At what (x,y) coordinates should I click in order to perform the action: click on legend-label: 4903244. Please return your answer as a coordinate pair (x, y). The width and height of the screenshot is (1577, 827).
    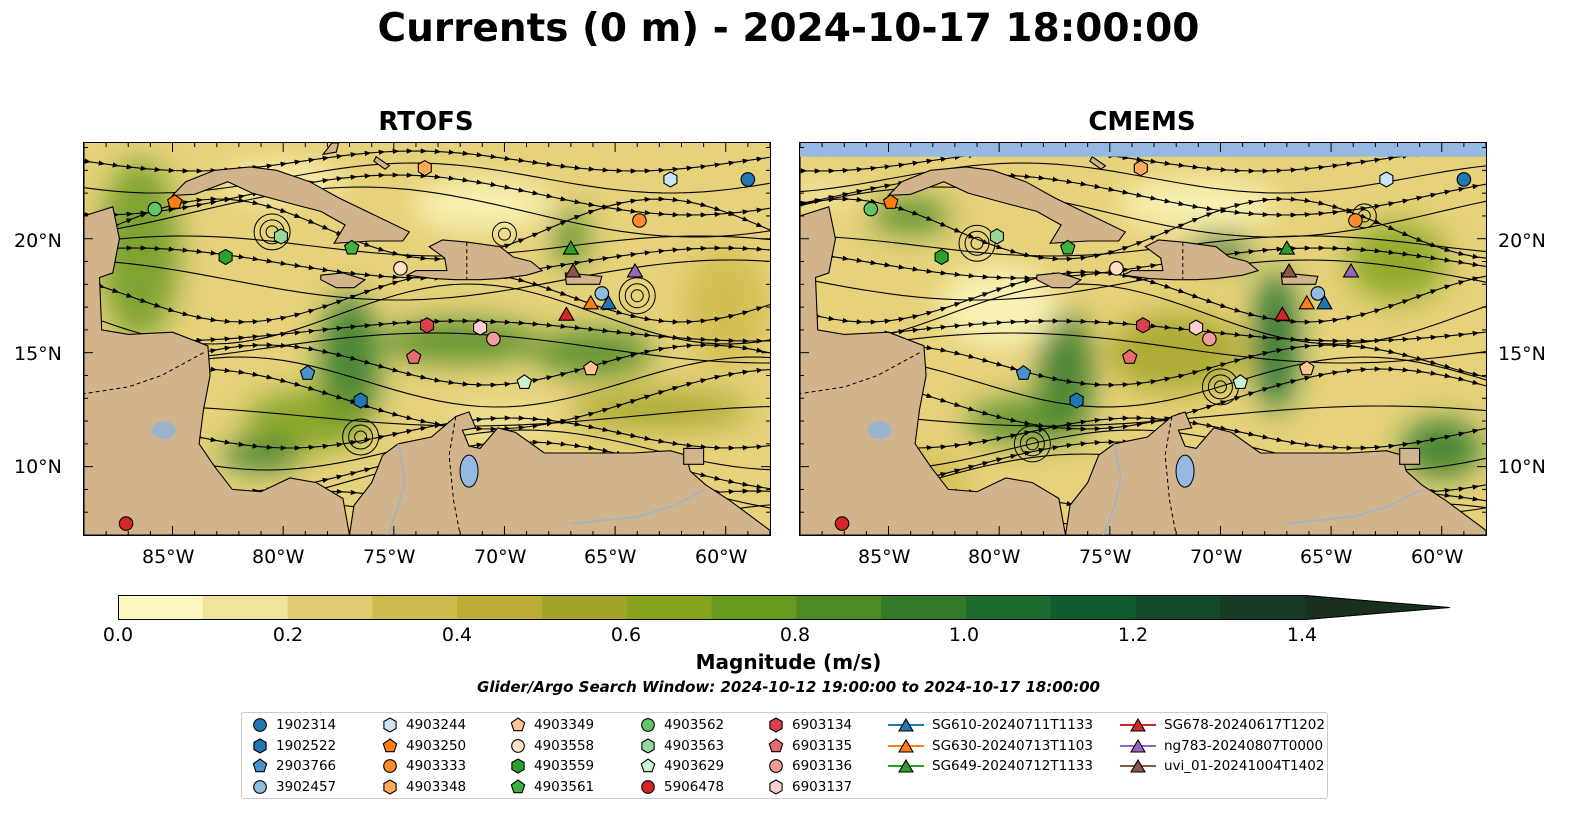
    Looking at the image, I should click on (436, 725).